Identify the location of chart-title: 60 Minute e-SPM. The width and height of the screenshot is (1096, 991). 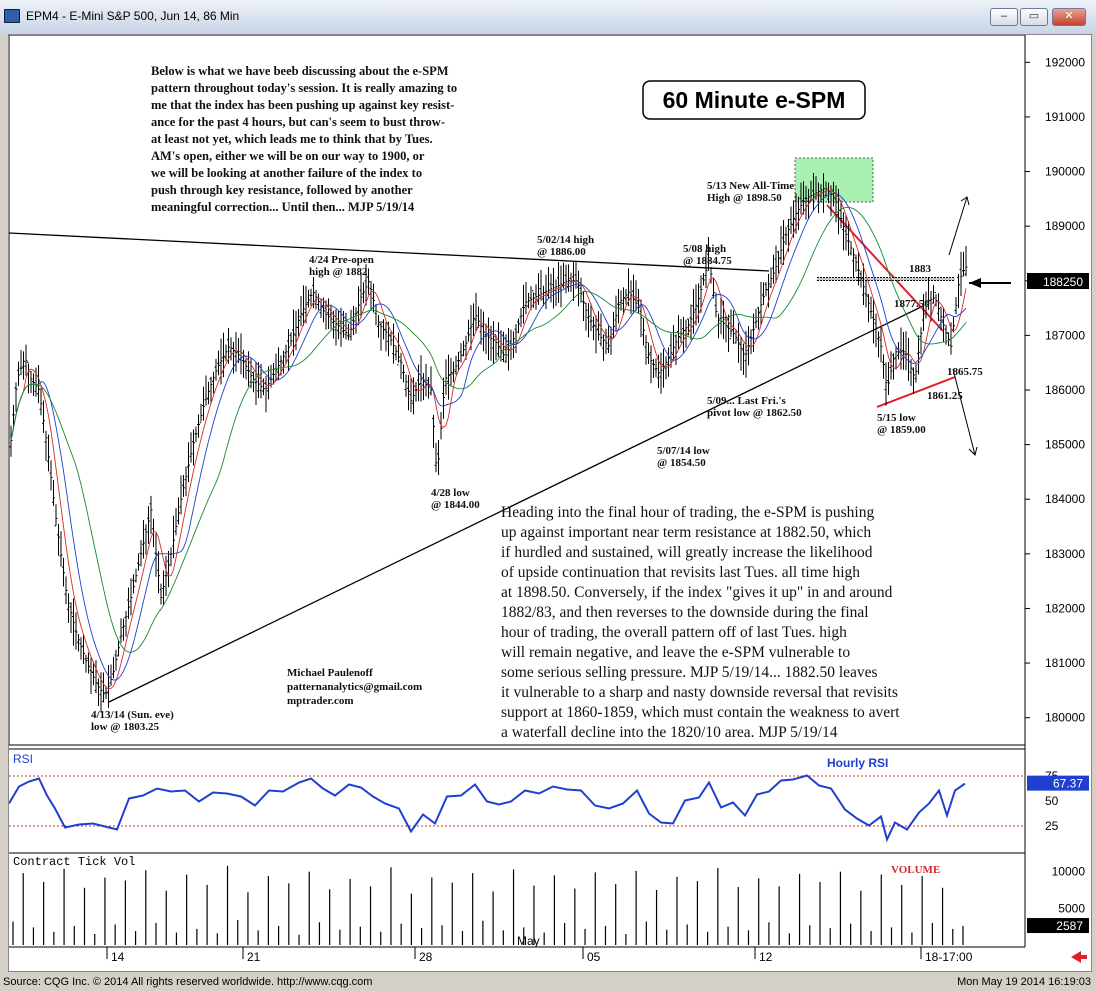
(754, 100).